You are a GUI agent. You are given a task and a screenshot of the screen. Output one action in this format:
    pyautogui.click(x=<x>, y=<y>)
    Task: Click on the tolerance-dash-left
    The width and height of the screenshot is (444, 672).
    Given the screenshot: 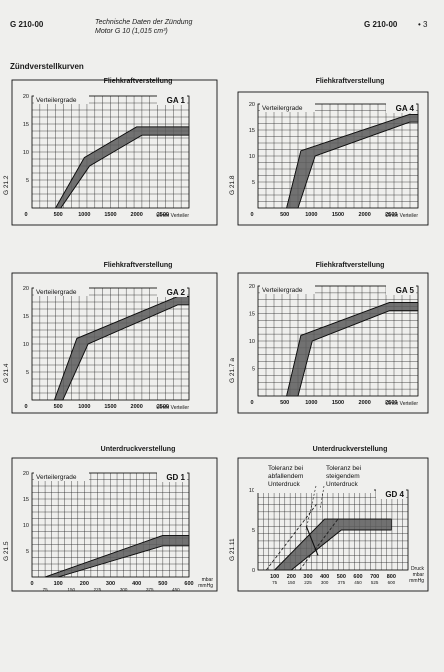 What is the action you would take?
    pyautogui.click(x=291, y=537)
    